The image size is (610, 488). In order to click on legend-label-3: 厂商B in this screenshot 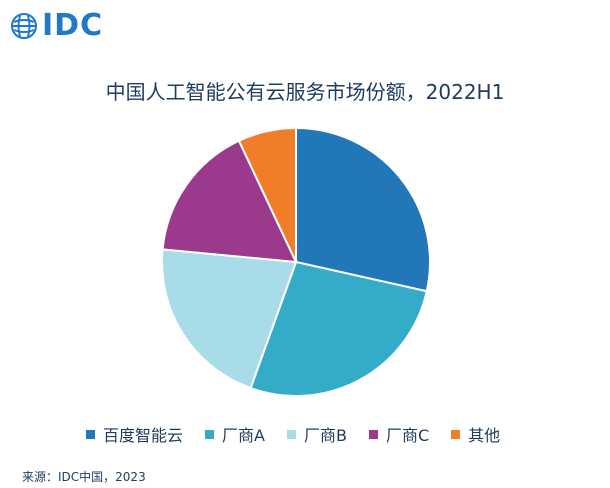, I will do `click(325, 435)`.